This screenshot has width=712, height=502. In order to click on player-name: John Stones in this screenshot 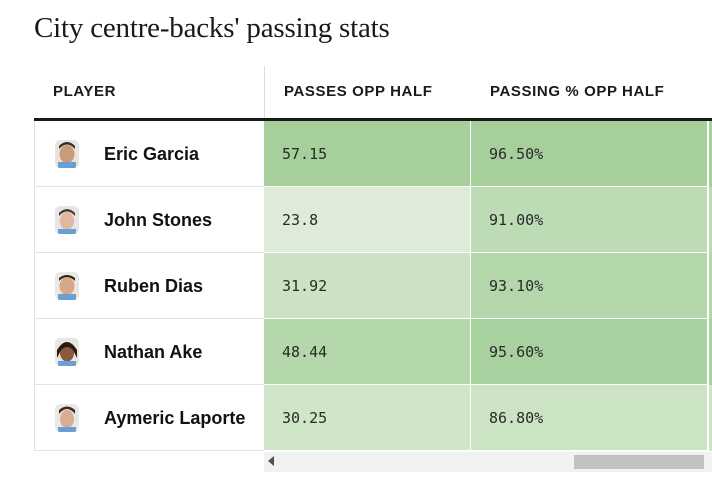, I will do `click(158, 220)`.